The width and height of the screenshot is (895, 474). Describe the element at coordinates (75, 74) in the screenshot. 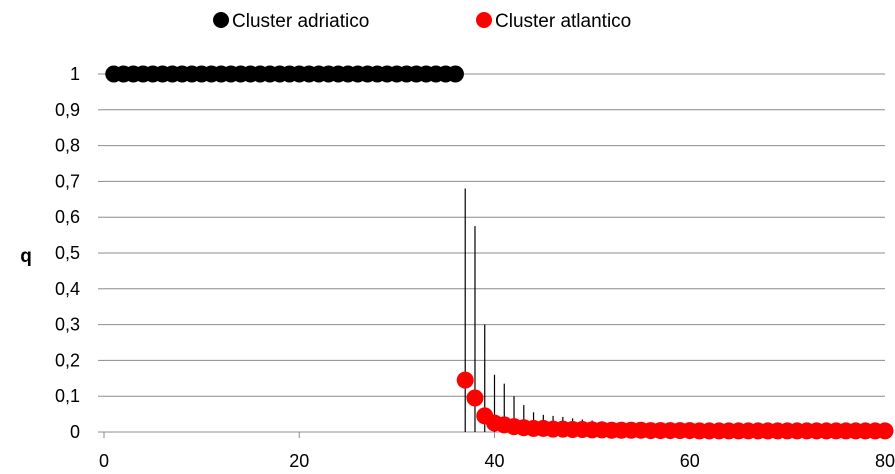

I see `y-tick-label: 1` at that location.